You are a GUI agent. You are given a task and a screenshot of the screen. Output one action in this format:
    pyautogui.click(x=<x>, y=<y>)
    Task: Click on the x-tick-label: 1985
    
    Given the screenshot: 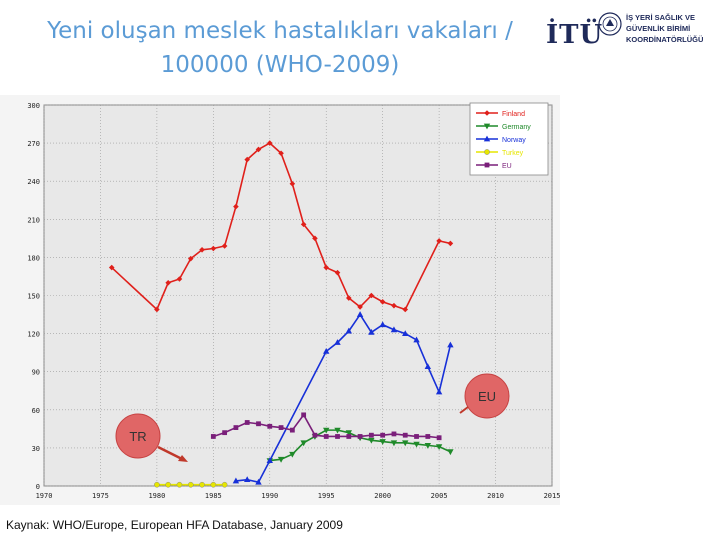 What is the action you would take?
    pyautogui.click(x=213, y=496)
    